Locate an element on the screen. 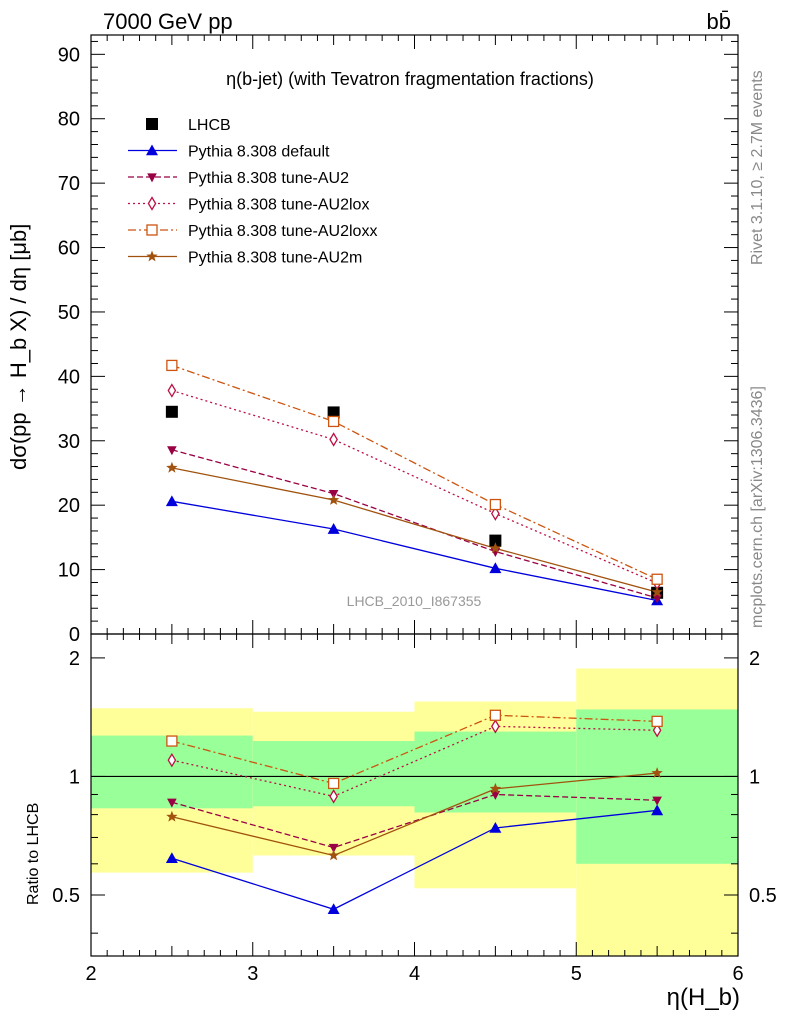  legend-marker-au2loxx is located at coordinates (152, 230).